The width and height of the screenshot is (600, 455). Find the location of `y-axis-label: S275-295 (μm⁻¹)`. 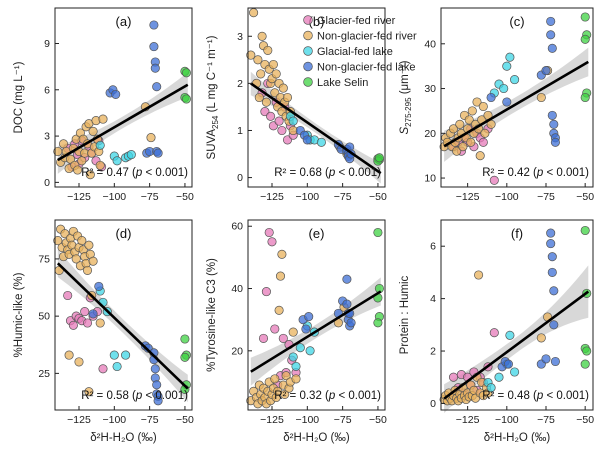

y-axis-label: S275-295 (μm⁻¹) is located at coordinates (406, 97).